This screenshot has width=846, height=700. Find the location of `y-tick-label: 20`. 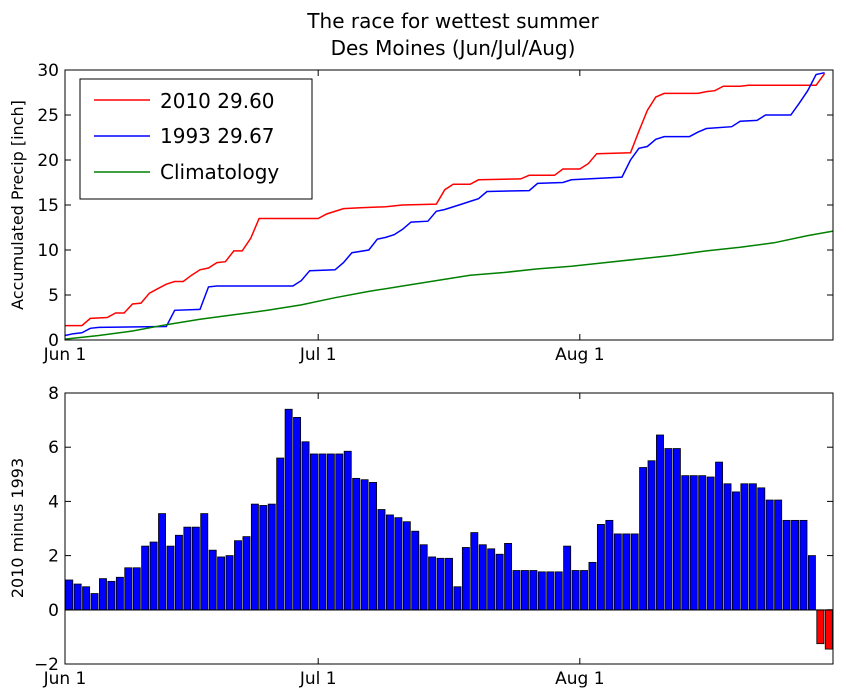

y-tick-label: 20 is located at coordinates (48, 161).